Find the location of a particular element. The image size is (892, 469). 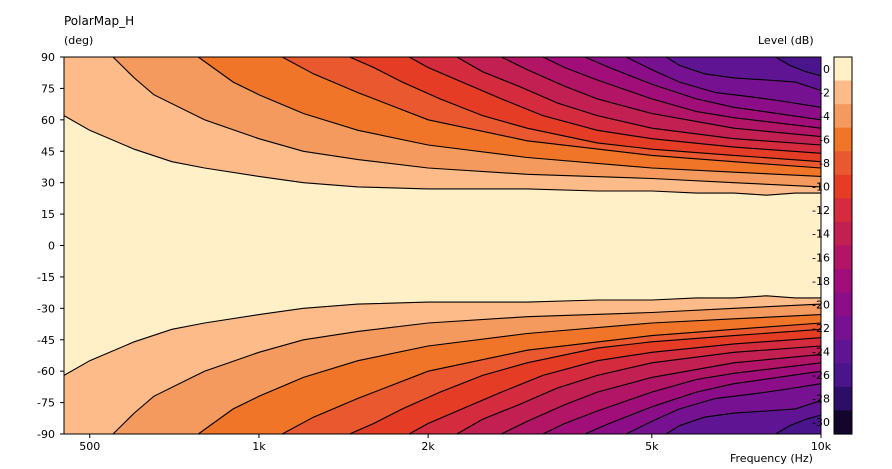

y-tick-label: -45 is located at coordinates (46, 340).